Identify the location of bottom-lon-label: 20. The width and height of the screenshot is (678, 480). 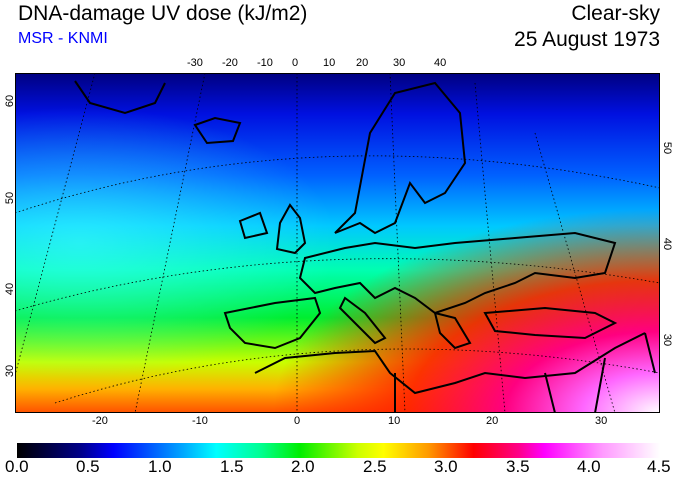
(492, 421).